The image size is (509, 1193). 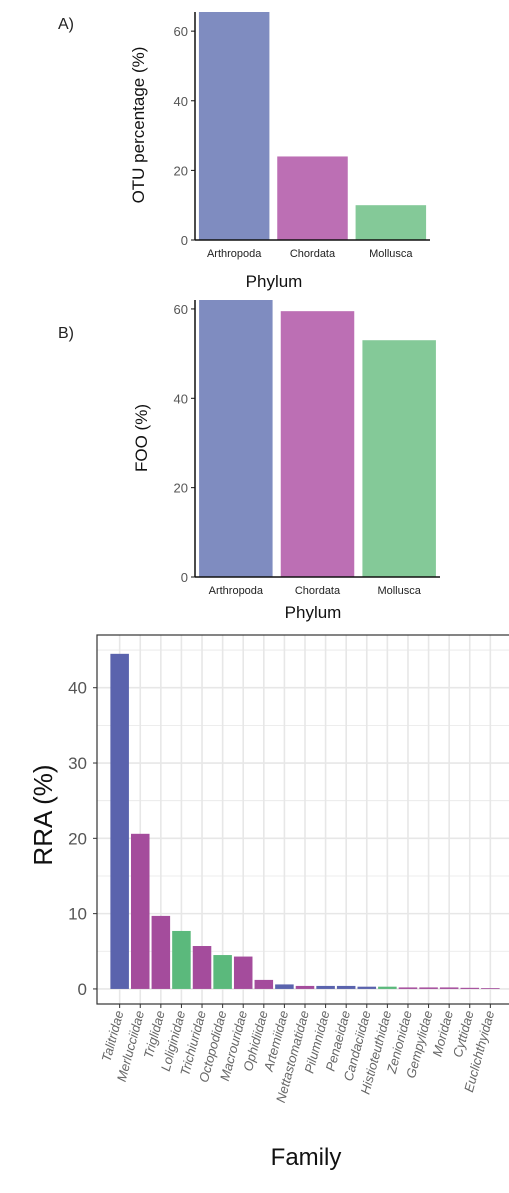 I want to click on bar-triglidae, so click(x=161, y=952).